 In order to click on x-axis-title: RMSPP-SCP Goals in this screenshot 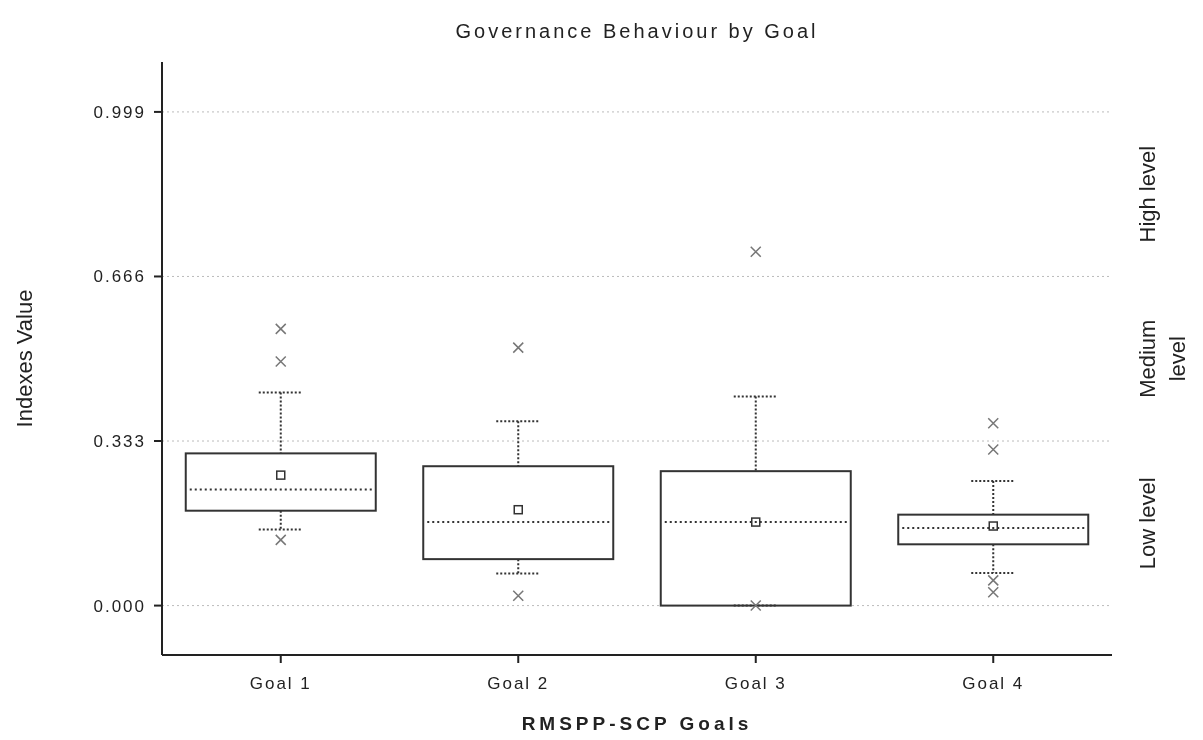, I will do `click(637, 723)`.